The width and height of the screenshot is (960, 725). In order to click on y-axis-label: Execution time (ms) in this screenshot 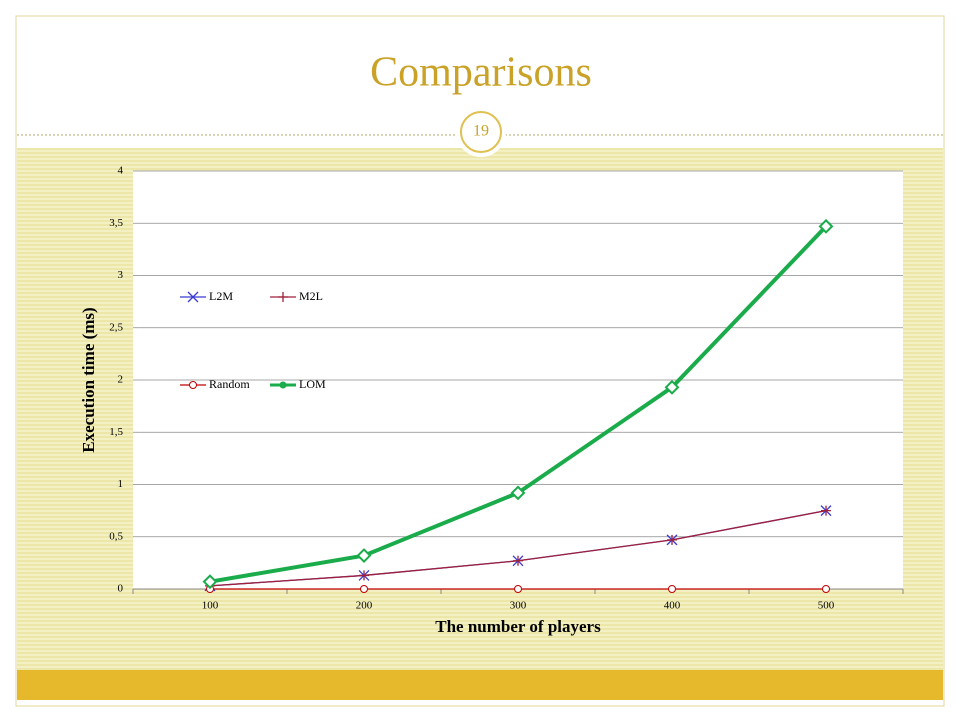, I will do `click(88, 379)`.